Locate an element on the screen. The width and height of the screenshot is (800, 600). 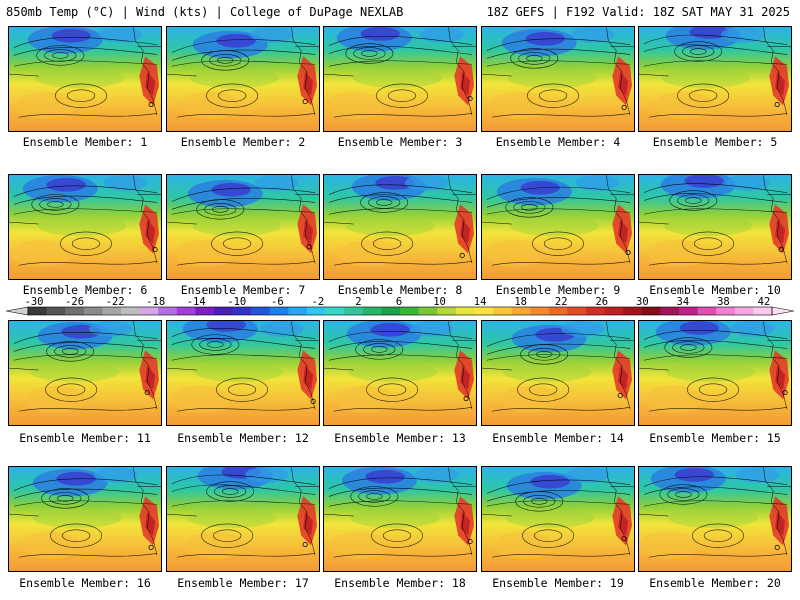
ensemble-member-label: Ensemble Member: 11 is located at coordinates (85, 438).